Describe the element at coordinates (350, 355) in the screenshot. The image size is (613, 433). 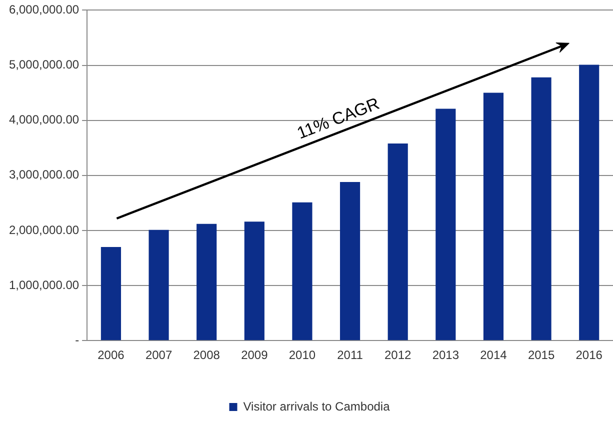
I see `x-tick-label: 2011` at that location.